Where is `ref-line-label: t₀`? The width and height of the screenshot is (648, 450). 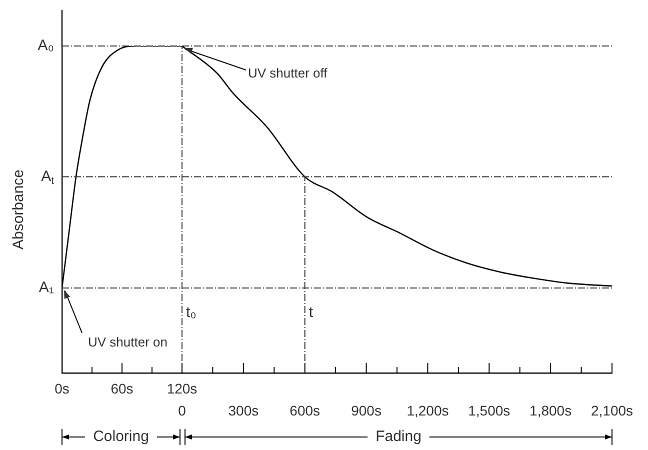
ref-line-label: t₀ is located at coordinates (191, 313).